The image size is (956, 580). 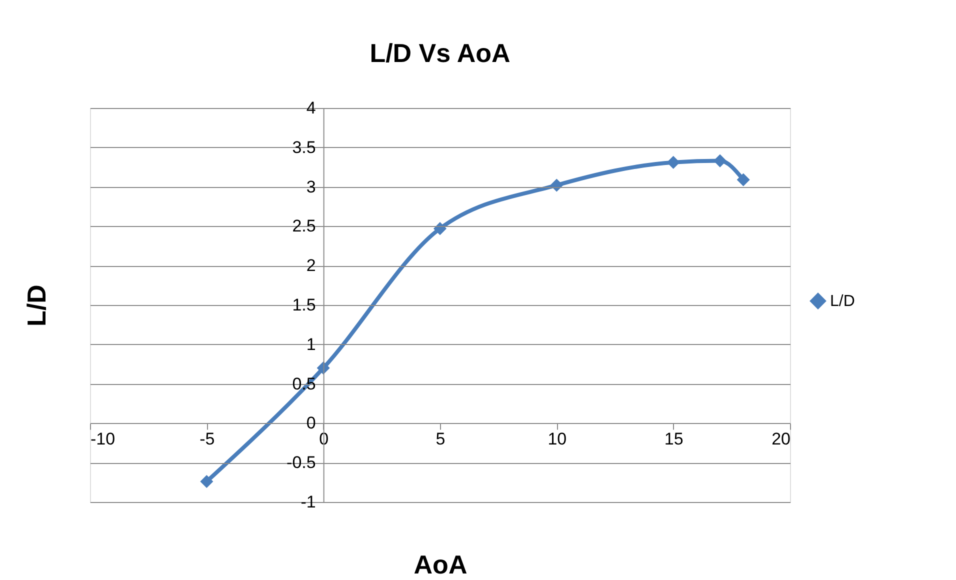 What do you see at coordinates (37, 305) in the screenshot?
I see `y-axis-title: L/D` at bounding box center [37, 305].